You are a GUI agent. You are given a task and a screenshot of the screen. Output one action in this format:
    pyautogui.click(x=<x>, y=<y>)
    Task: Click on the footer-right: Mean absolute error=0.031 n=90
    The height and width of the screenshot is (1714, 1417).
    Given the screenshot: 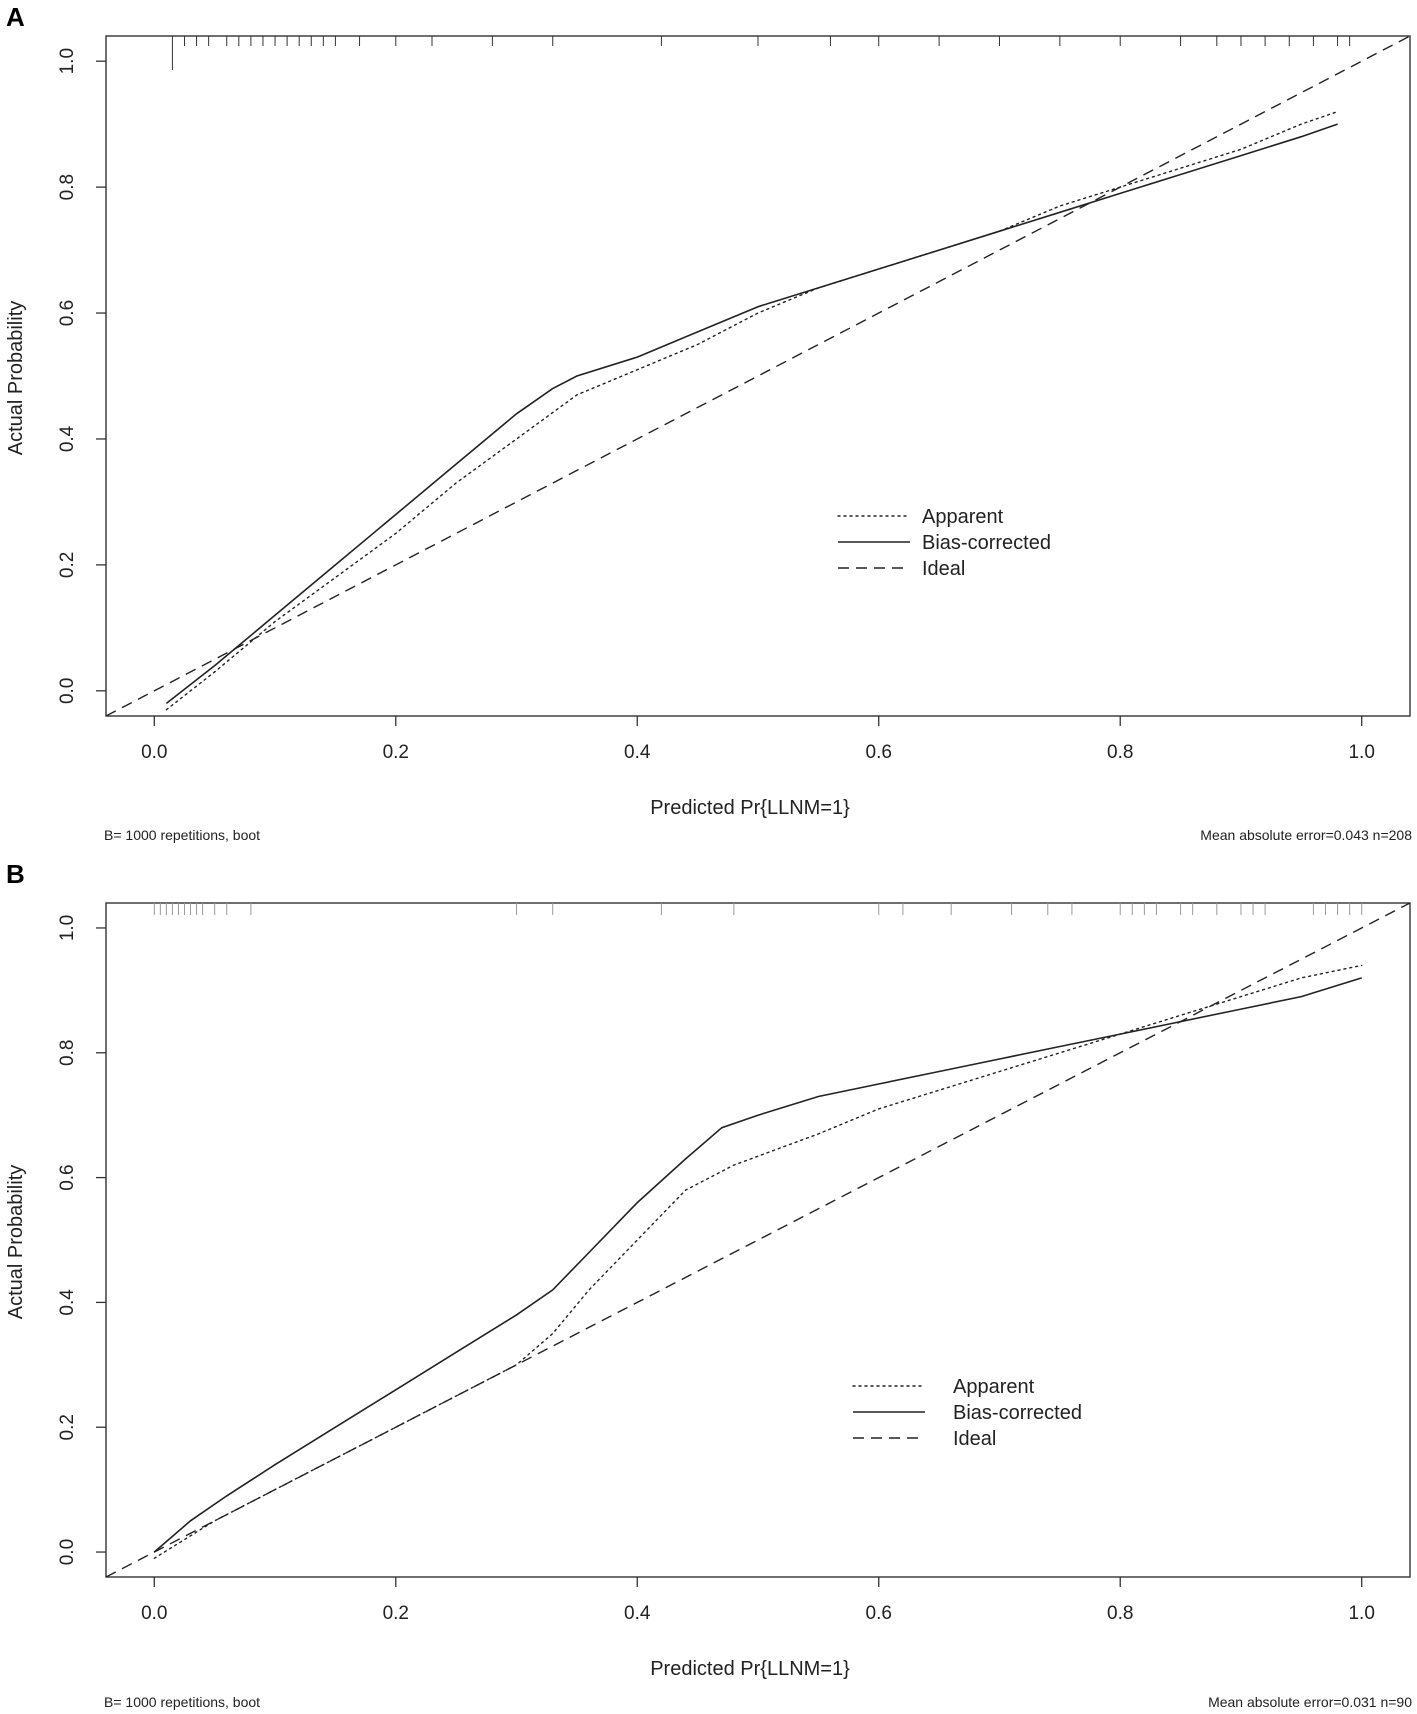 What is the action you would take?
    pyautogui.click(x=1310, y=1702)
    